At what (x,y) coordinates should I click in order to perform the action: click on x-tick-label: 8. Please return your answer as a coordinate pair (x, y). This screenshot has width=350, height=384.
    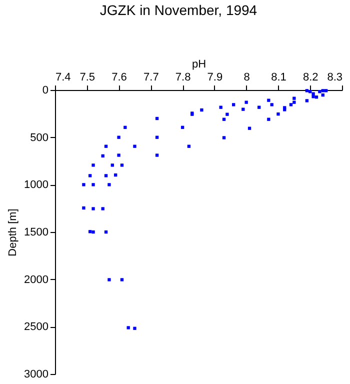
    Looking at the image, I should click on (247, 78).